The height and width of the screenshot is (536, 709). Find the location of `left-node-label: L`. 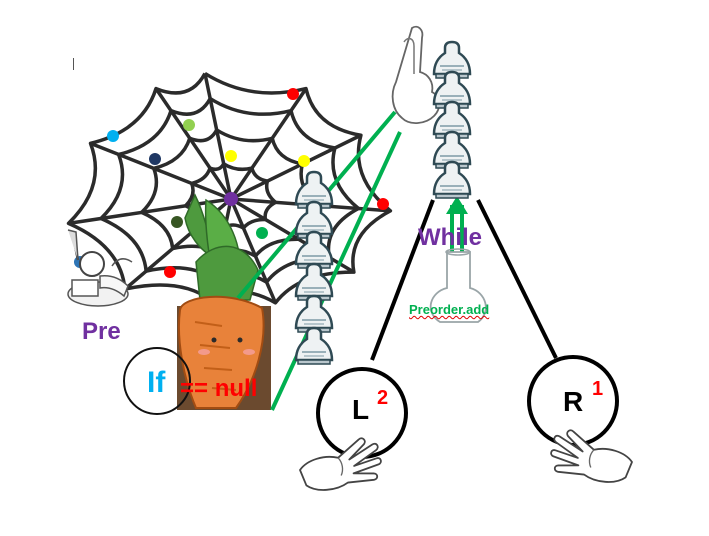

left-node-label: L is located at coordinates (361, 409).